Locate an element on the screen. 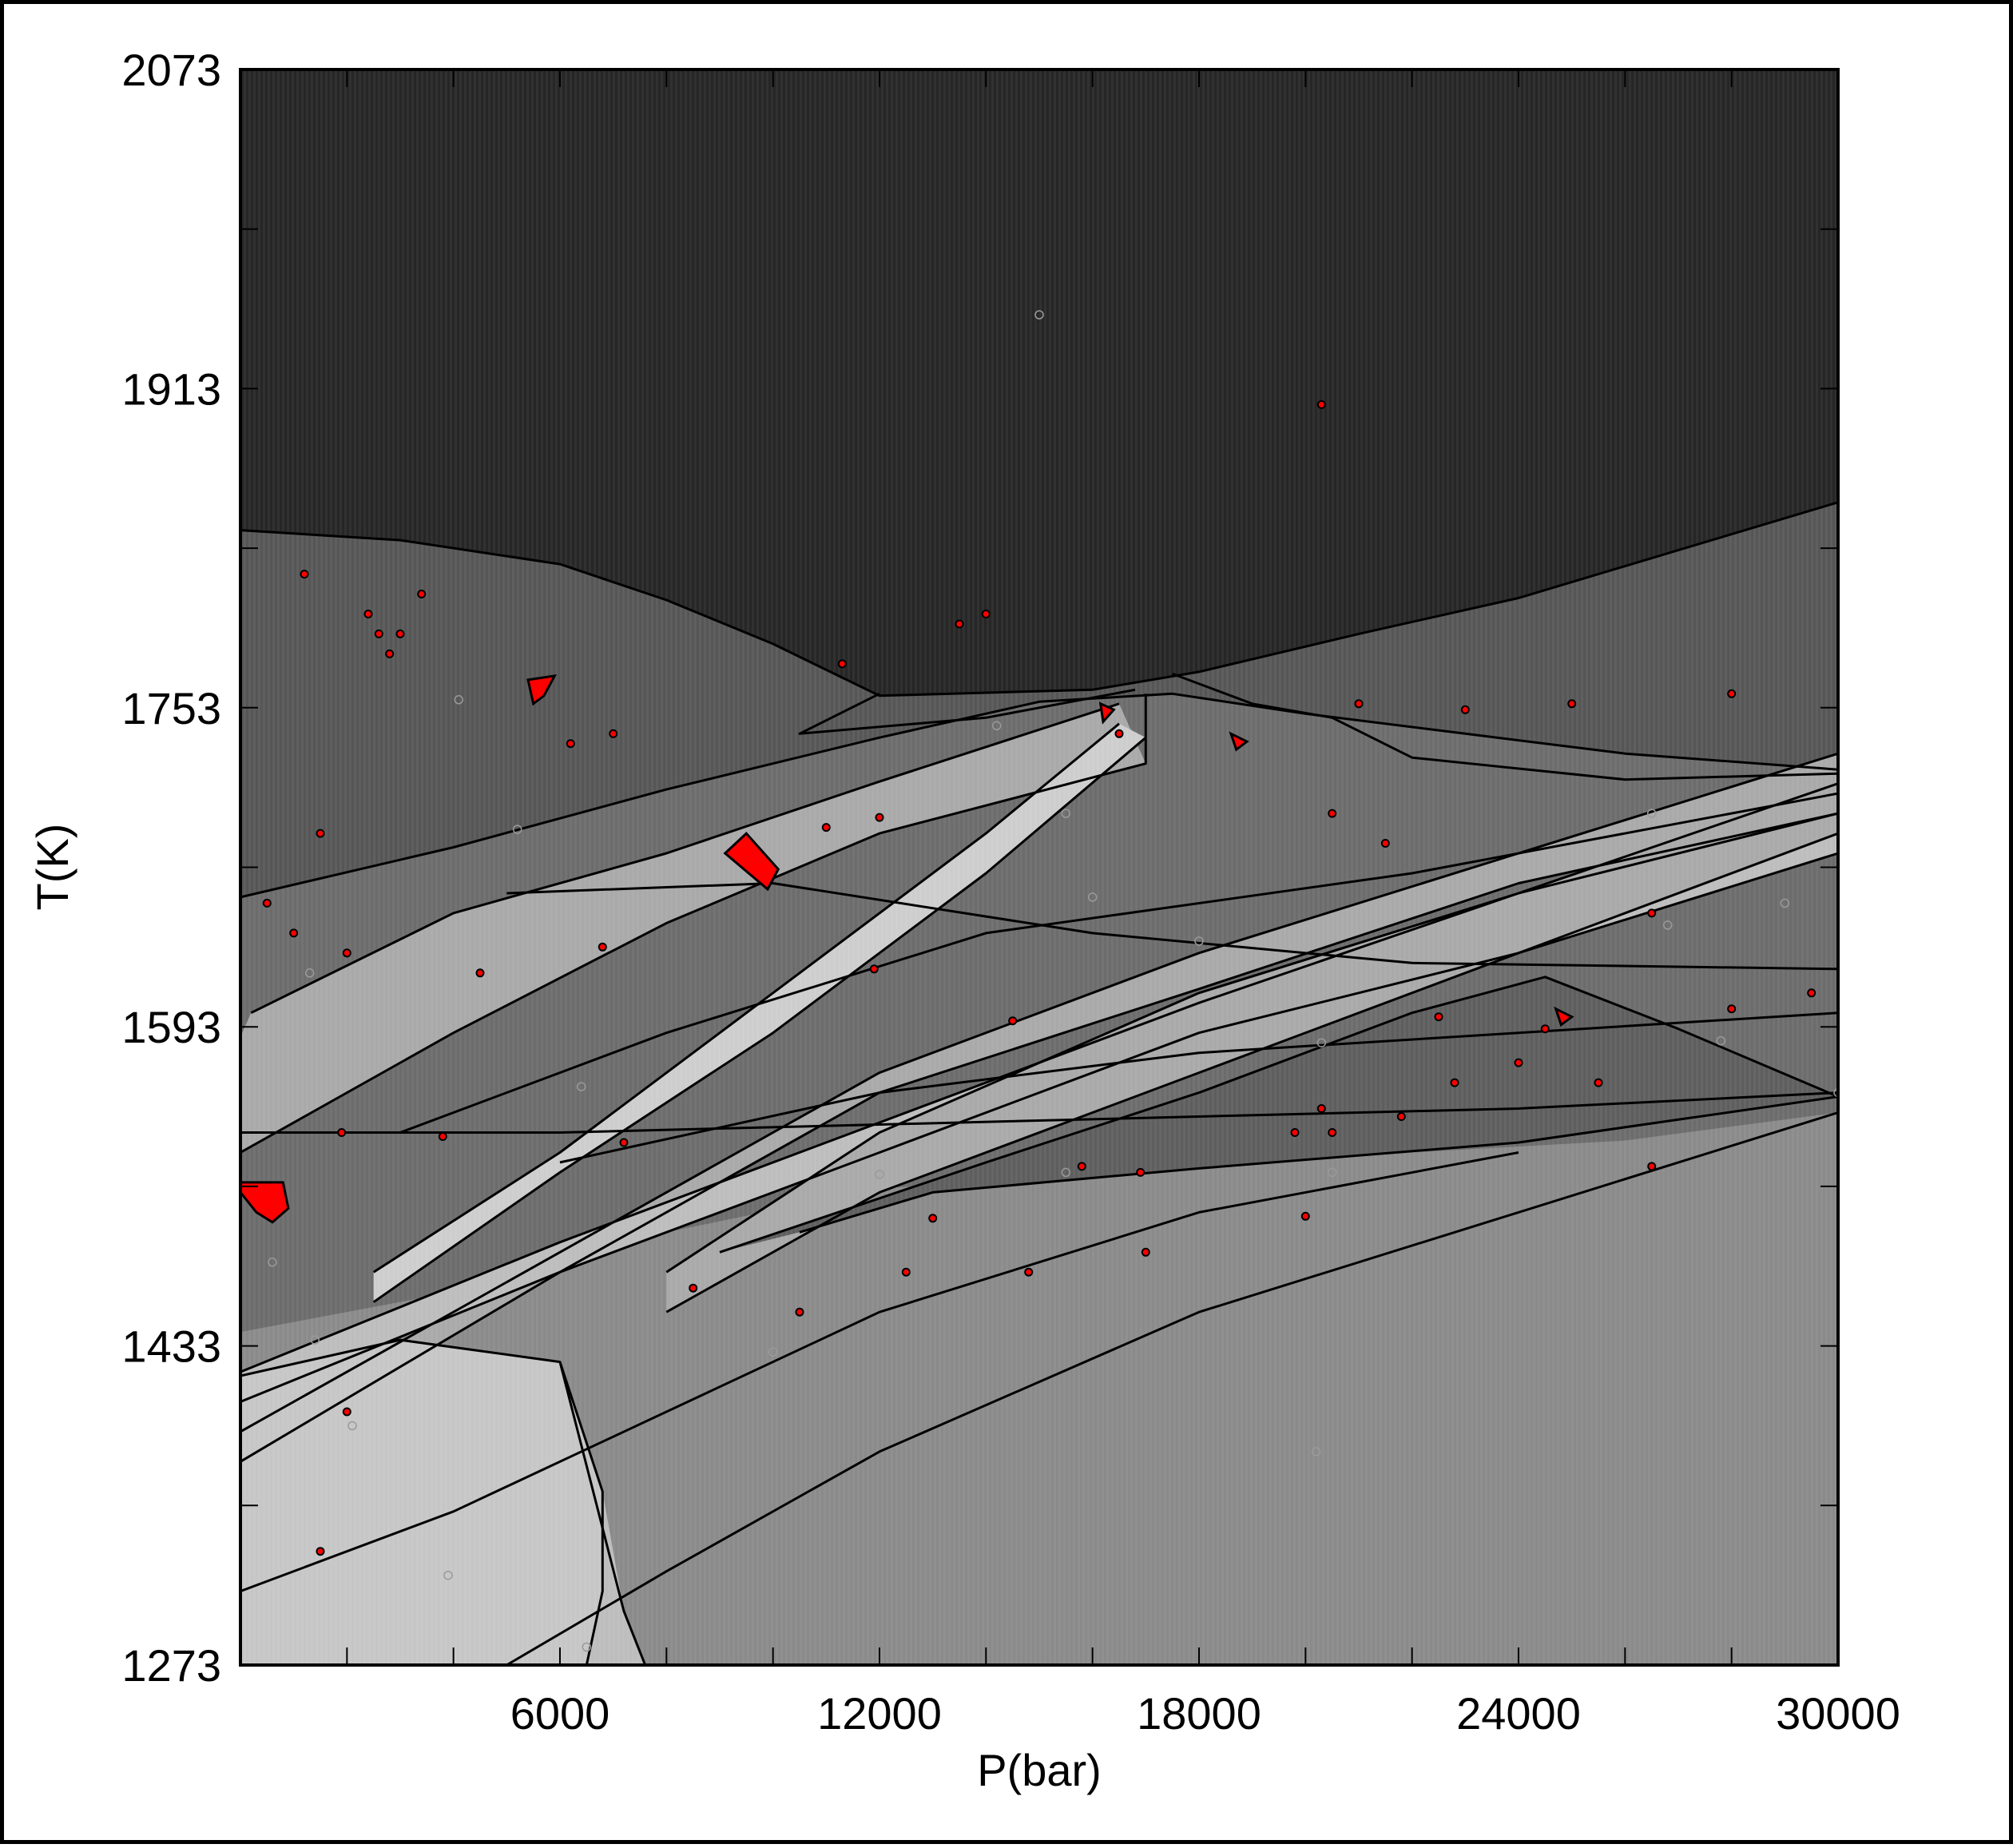  y-axis-tick-labels: 1273 1433 1593 1753 1913 2073 is located at coordinates (171, 868).